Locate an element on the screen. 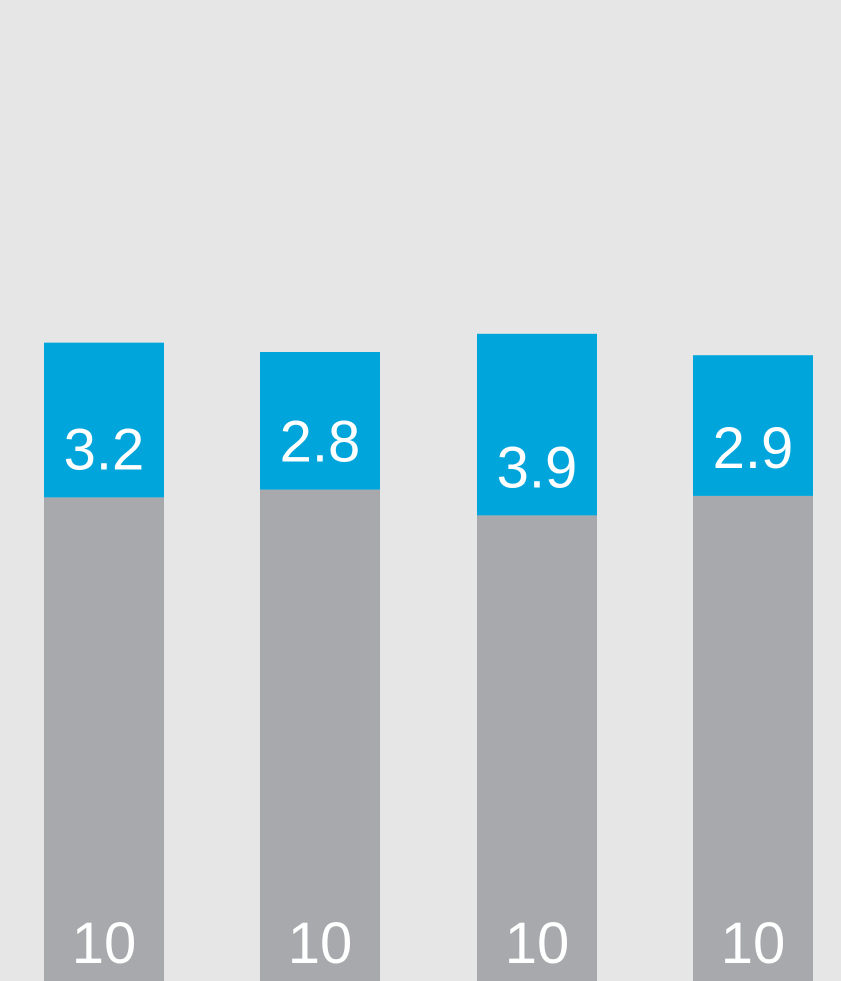 The width and height of the screenshot is (841, 981). data-label-top: 3.9 is located at coordinates (537, 467).